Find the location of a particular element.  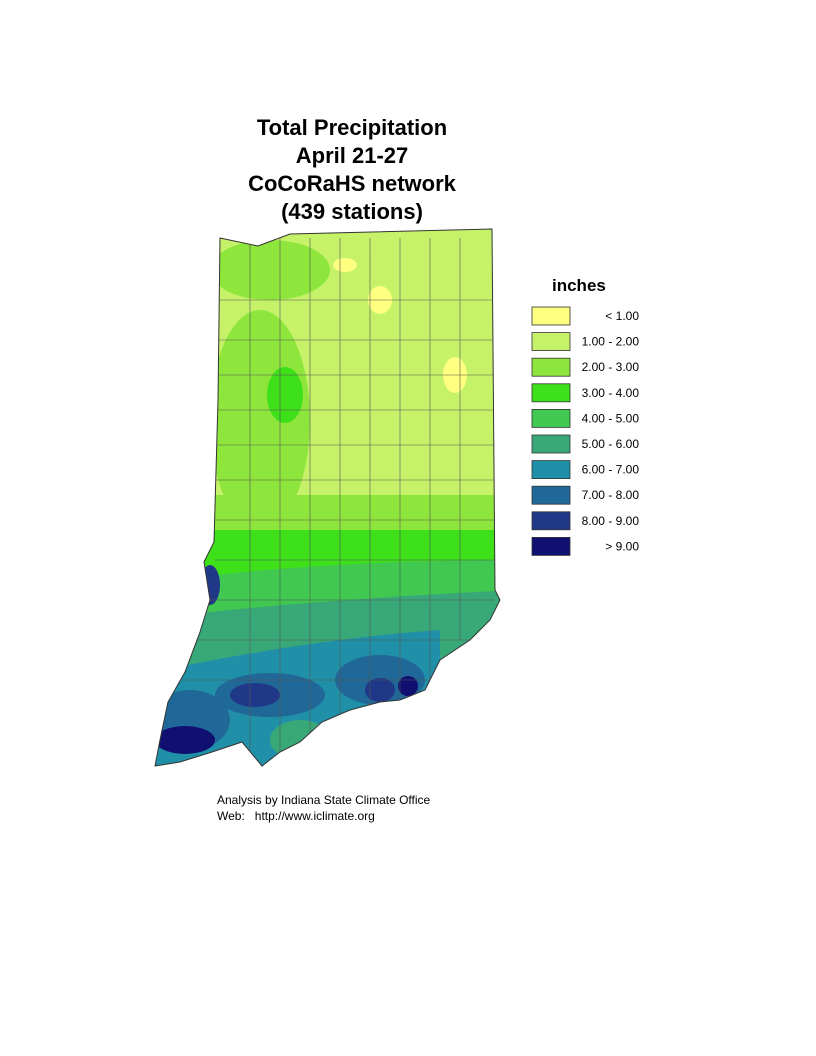

legend-label: 2.00 - 3.00 is located at coordinates (611, 367).